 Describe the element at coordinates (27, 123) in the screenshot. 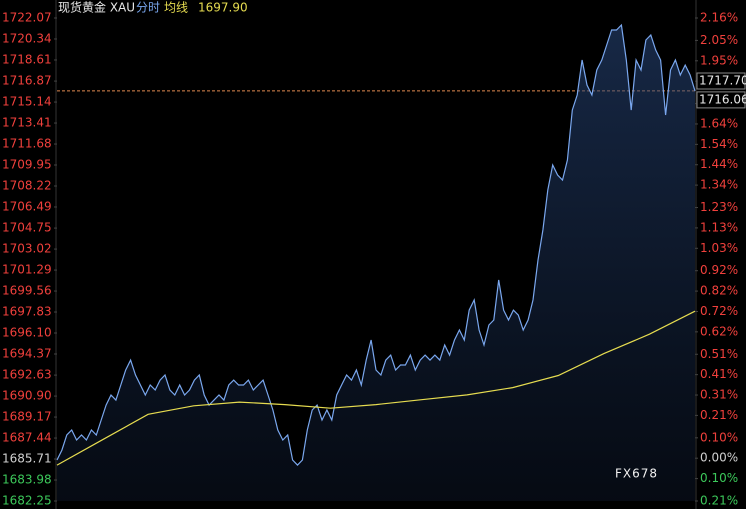

I see `y-tick-label: 1713.41` at that location.